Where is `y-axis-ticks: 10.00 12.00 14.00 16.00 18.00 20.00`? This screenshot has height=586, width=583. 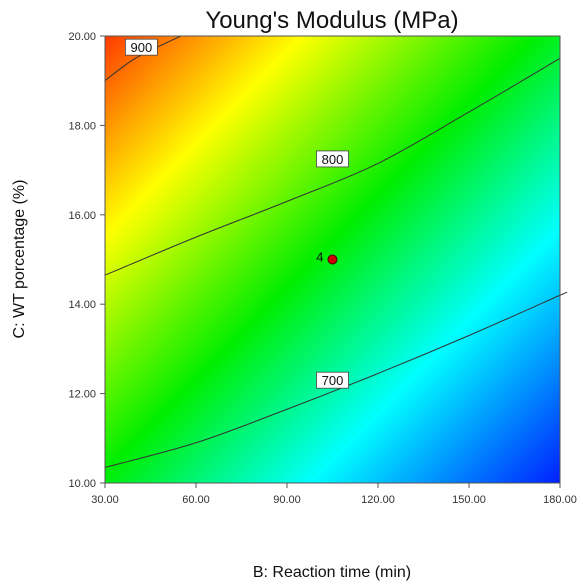
y-axis-ticks: 10.00 12.00 14.00 16.00 18.00 20.00 is located at coordinates (86, 260).